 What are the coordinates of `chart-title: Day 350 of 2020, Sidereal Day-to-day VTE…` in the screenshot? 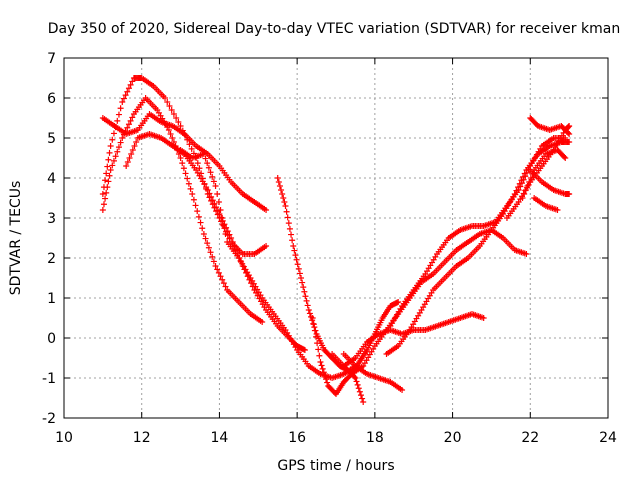 It's located at (334, 29).